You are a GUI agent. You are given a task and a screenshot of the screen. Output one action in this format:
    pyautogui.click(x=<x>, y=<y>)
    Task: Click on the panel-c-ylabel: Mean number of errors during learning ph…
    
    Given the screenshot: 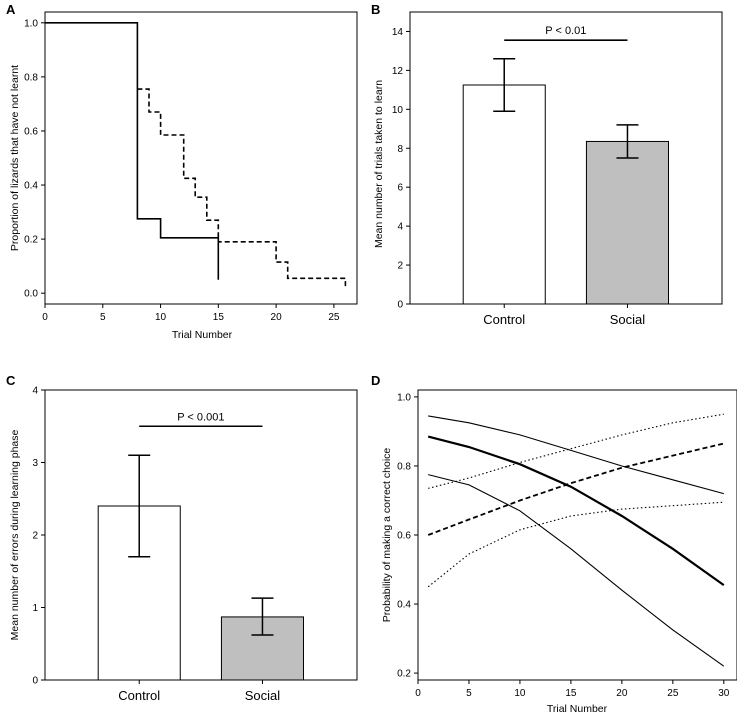 What is the action you would take?
    pyautogui.click(x=15, y=534)
    